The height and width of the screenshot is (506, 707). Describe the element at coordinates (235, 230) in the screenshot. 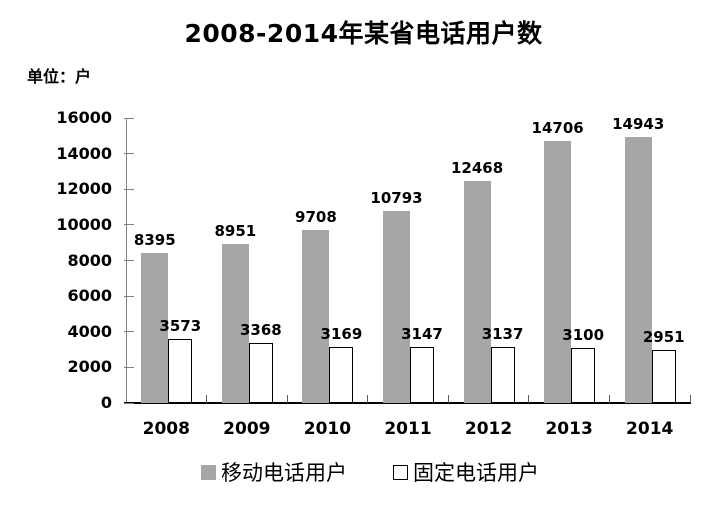

I see `bar-label-mobile-2009: 8951` at that location.